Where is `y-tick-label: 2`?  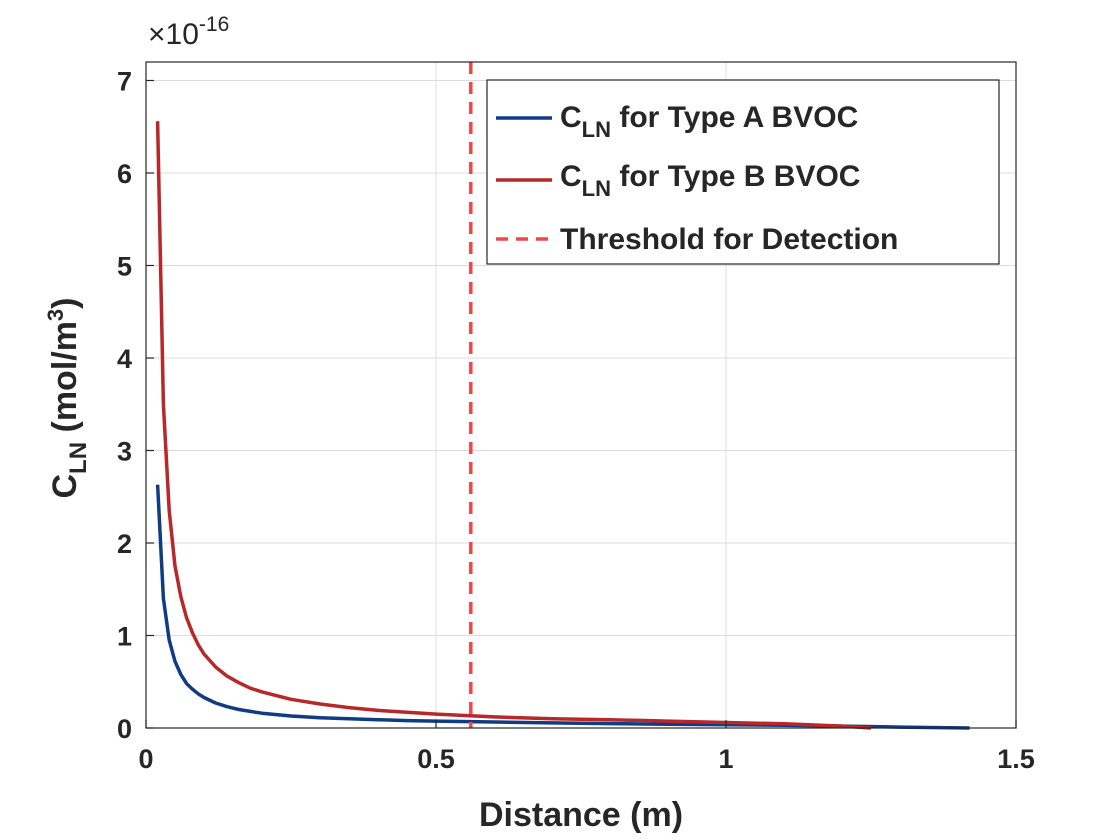 y-tick-label: 2 is located at coordinates (124, 544).